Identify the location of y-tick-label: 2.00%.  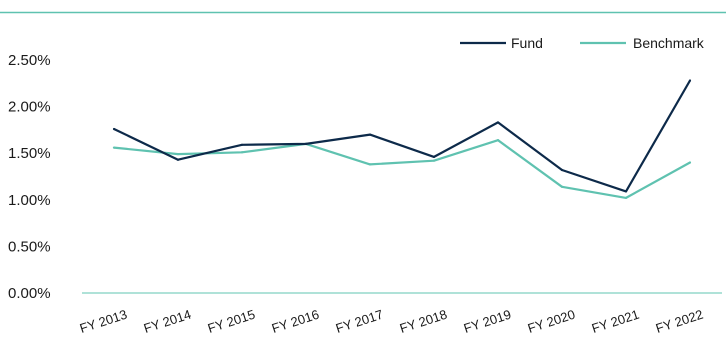
(29, 107).